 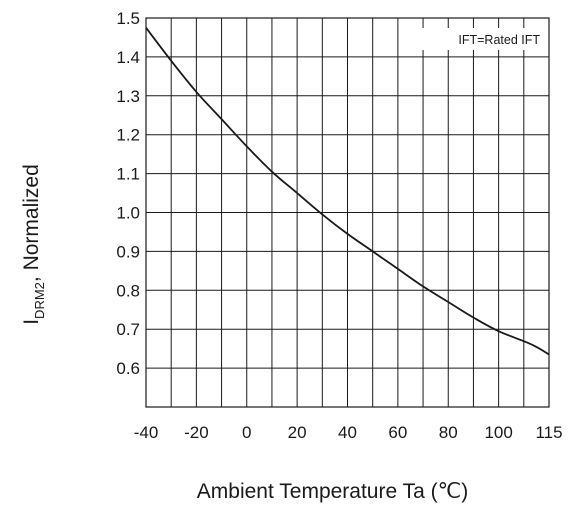 What do you see at coordinates (397, 432) in the screenshot?
I see `x-tick-label: 60` at bounding box center [397, 432].